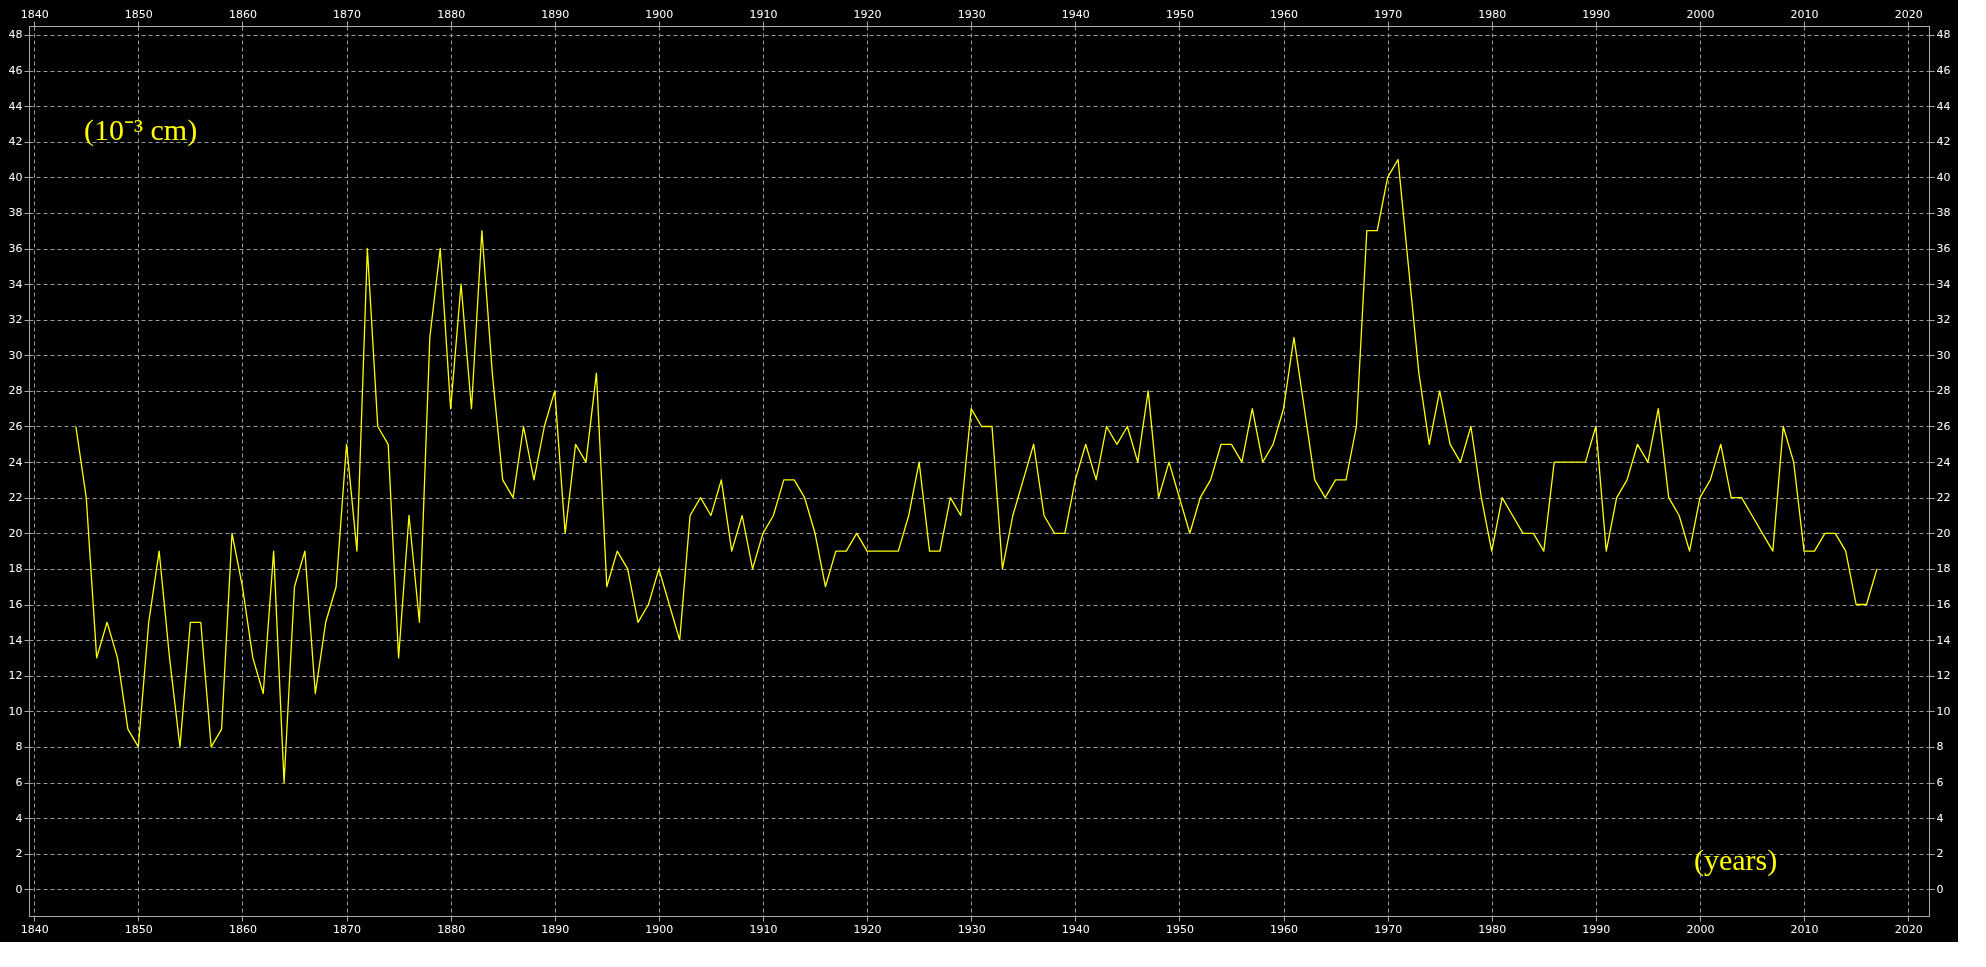 This screenshot has width=1986, height=967. I want to click on x2-tick-label: 1910, so click(763, 14).